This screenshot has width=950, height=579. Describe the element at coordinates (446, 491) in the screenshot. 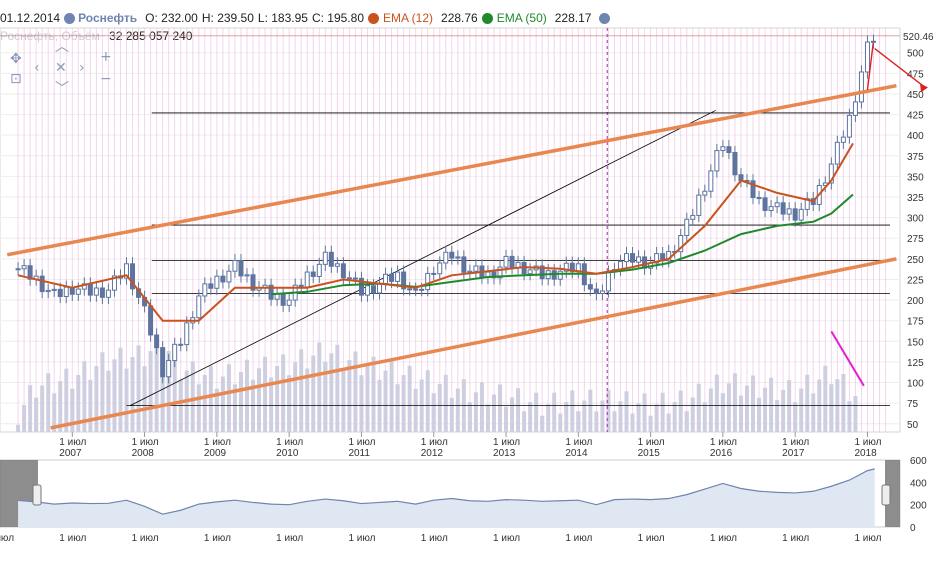

I see `navigator-line` at that location.